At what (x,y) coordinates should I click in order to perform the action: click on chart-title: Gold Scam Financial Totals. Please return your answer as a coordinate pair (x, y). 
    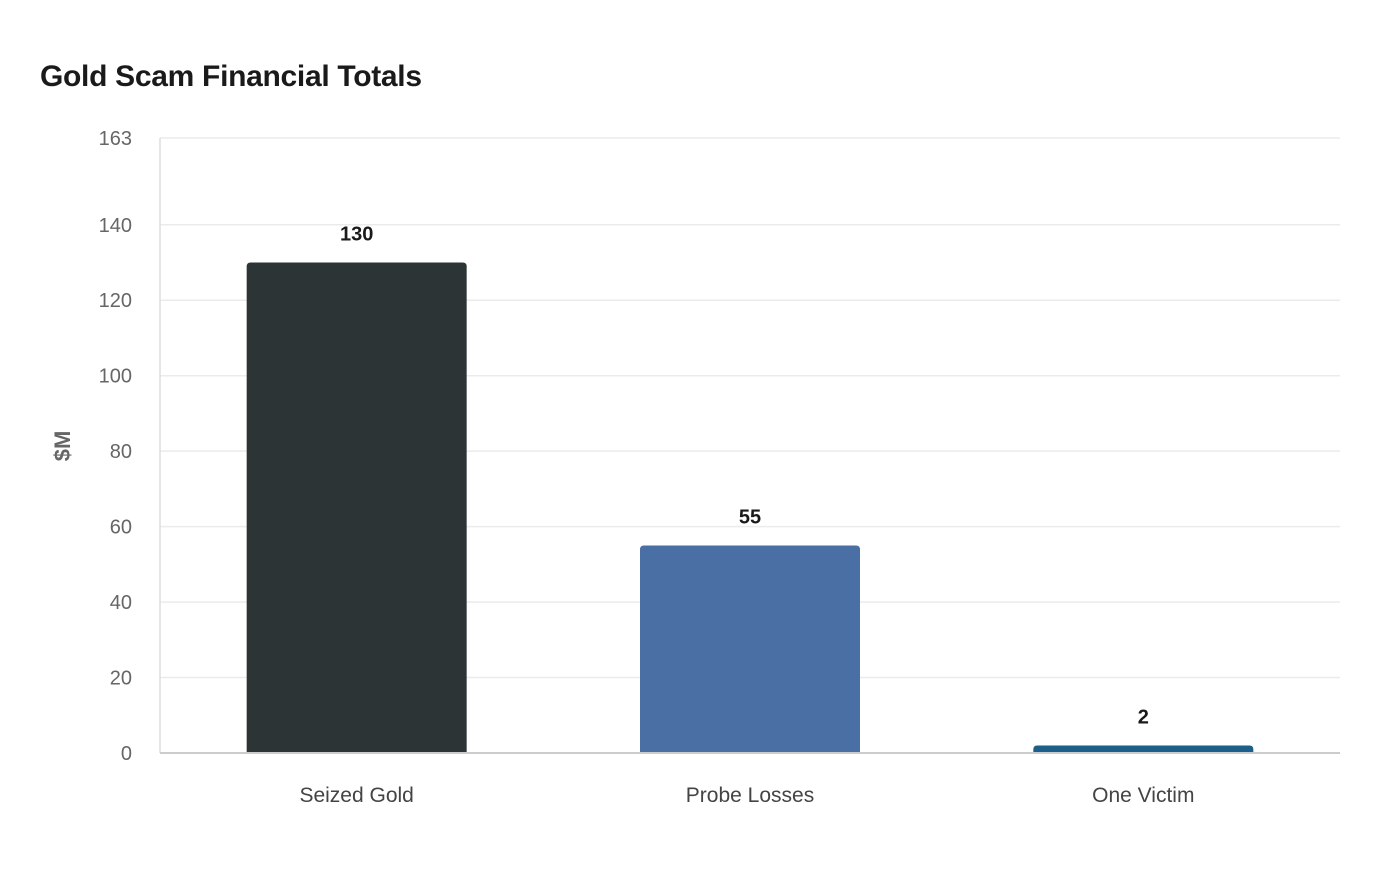
    Looking at the image, I should click on (231, 76).